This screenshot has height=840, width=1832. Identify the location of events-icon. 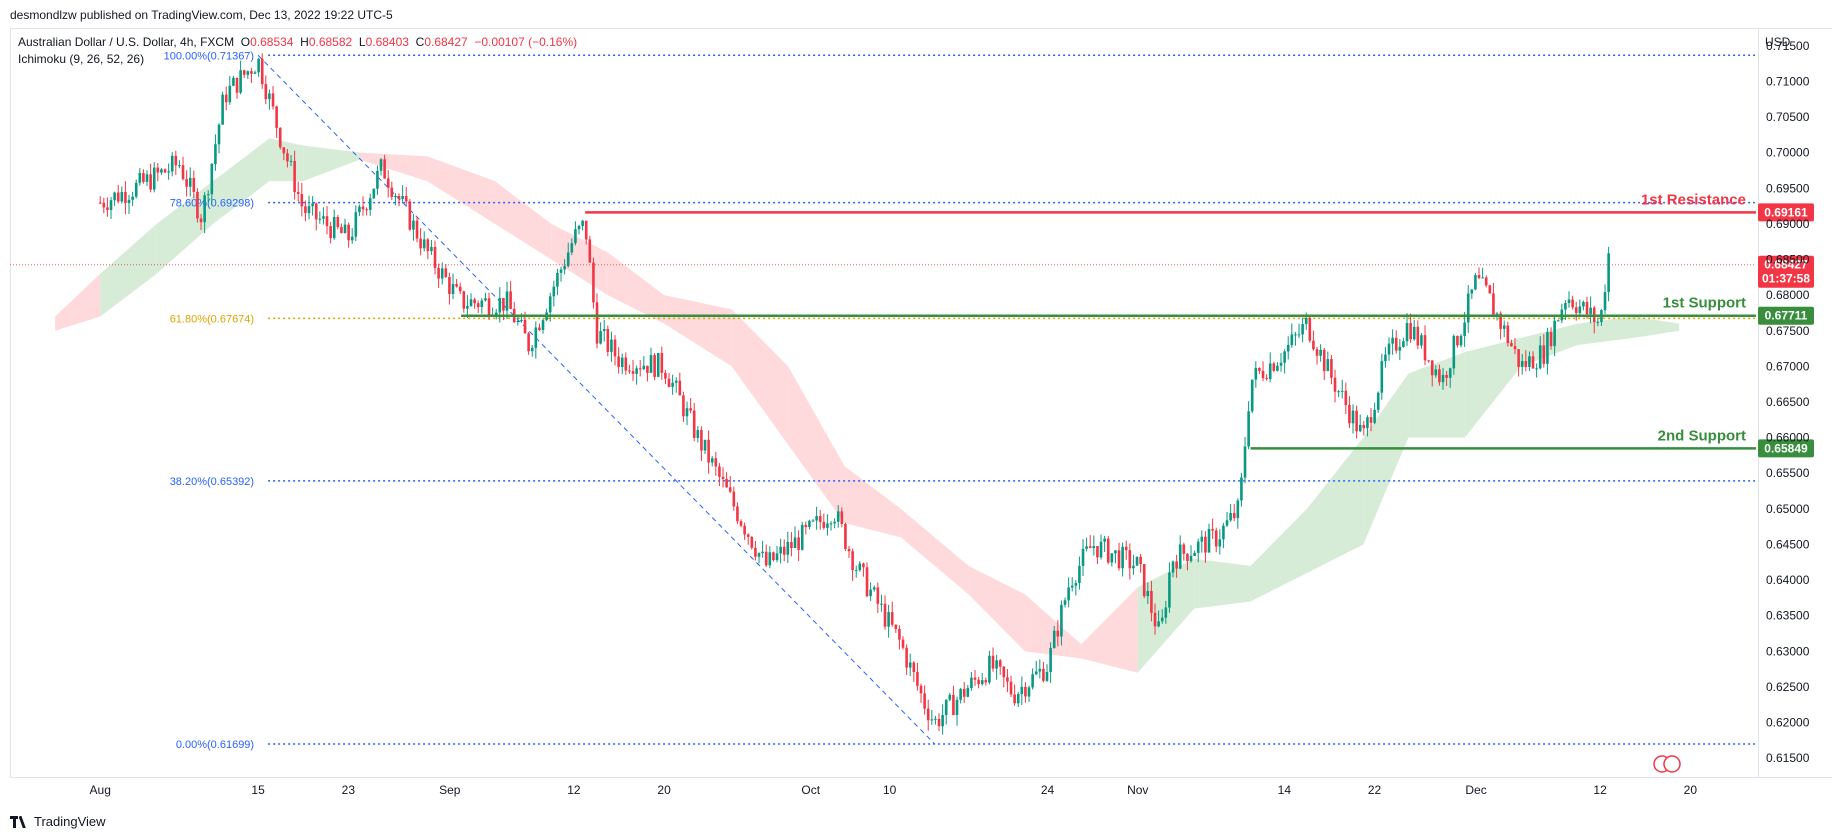
(1672, 764).